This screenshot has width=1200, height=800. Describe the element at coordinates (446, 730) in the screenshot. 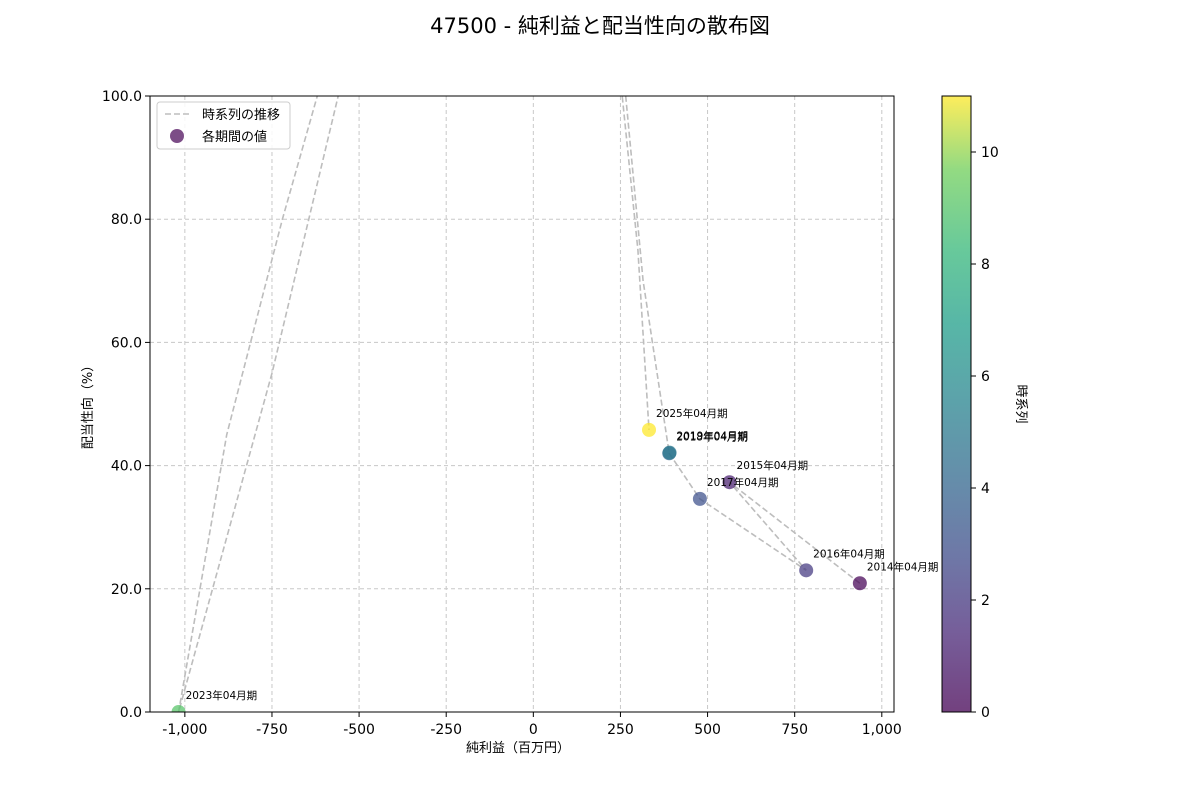

I see `x-tick-label: -250` at that location.